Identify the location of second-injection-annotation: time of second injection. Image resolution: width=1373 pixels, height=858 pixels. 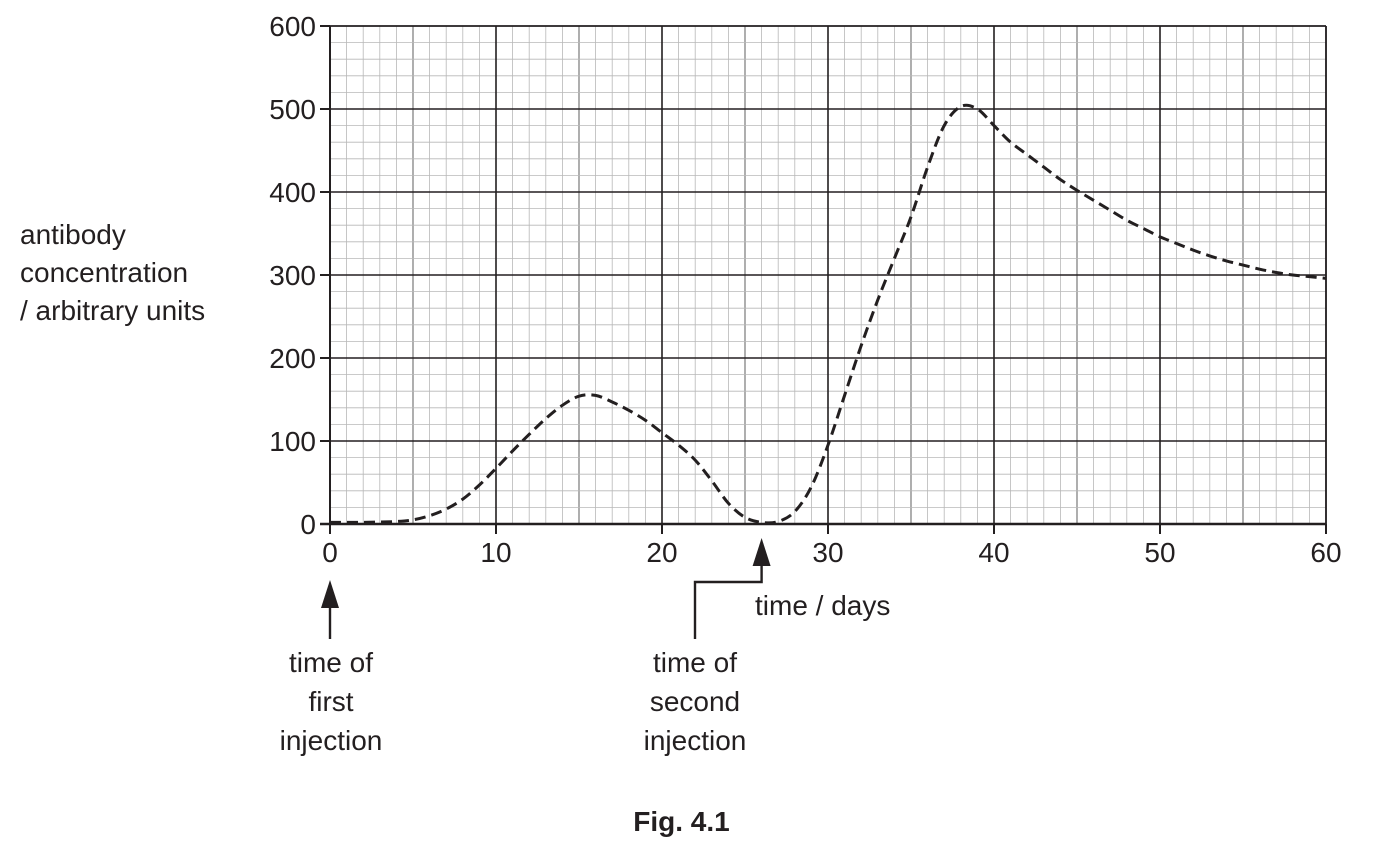
(695, 701).